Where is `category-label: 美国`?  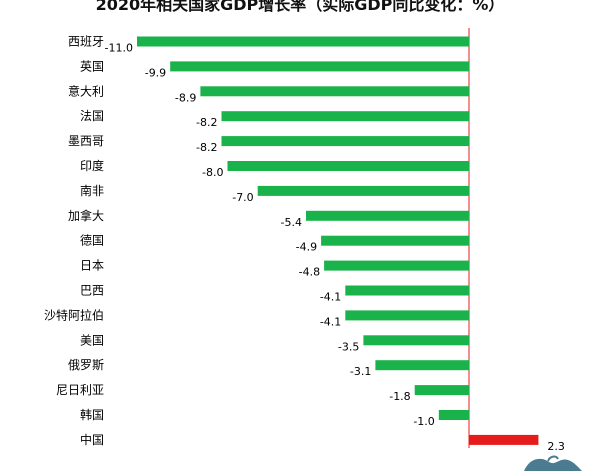 category-label: 美国 is located at coordinates (92, 340).